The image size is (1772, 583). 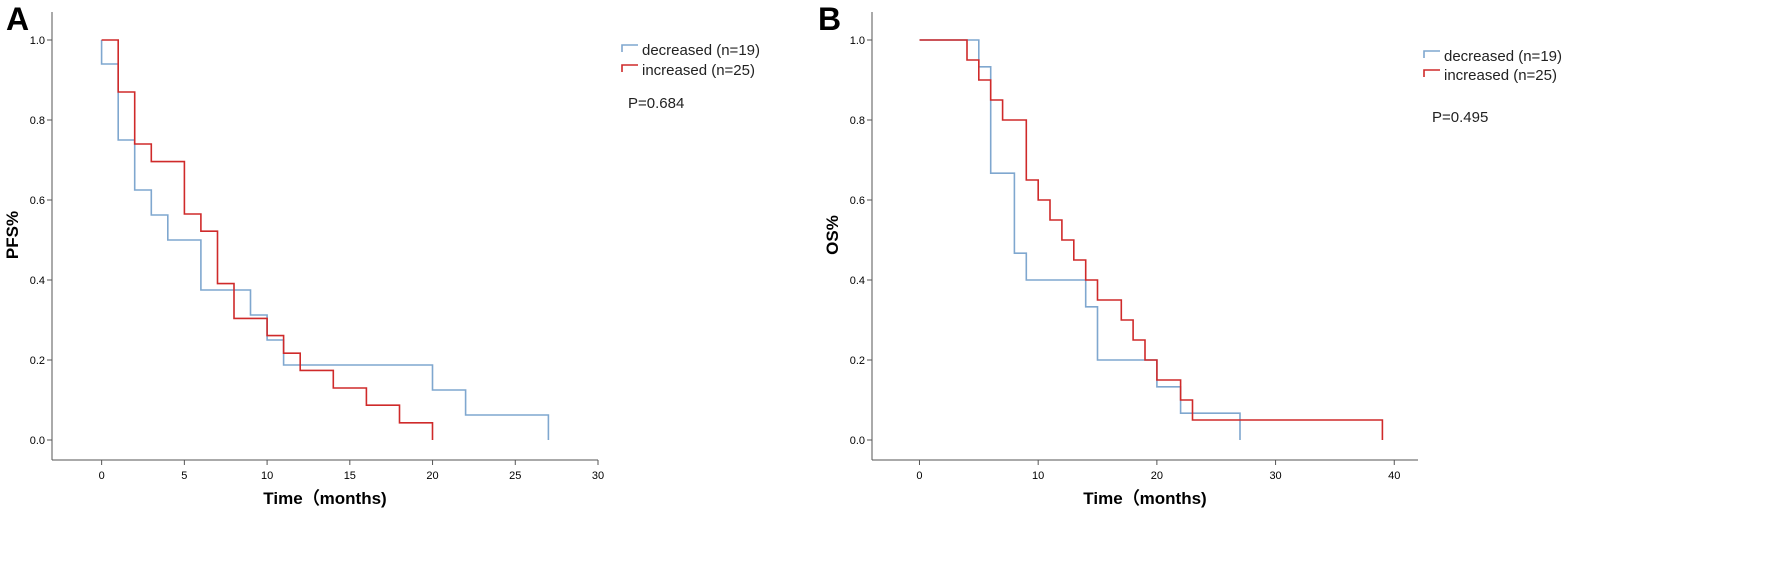 I want to click on x-tick-label: 5, so click(x=184, y=476).